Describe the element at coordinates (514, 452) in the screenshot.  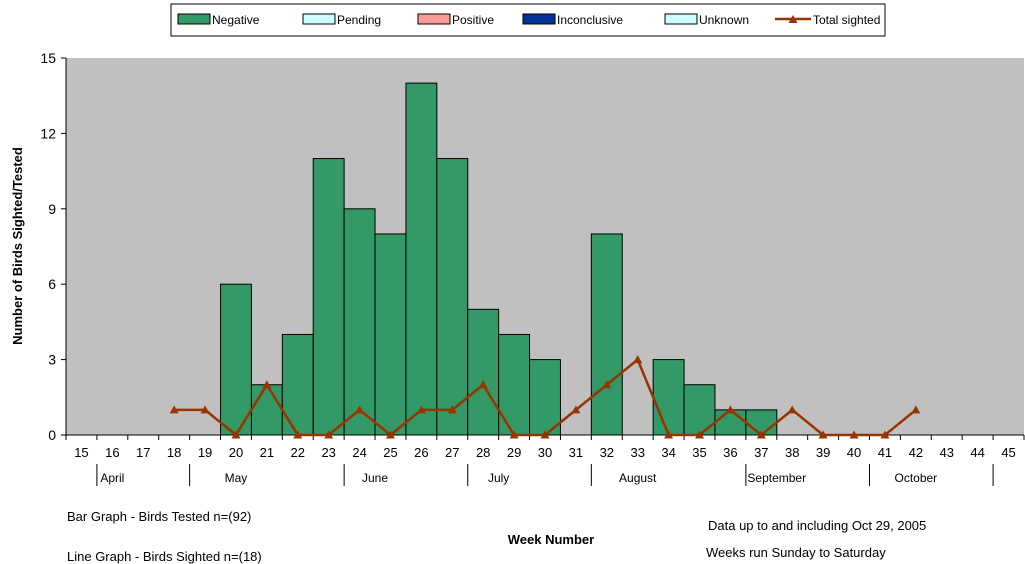
I see `x-tick-label-29: 29` at that location.